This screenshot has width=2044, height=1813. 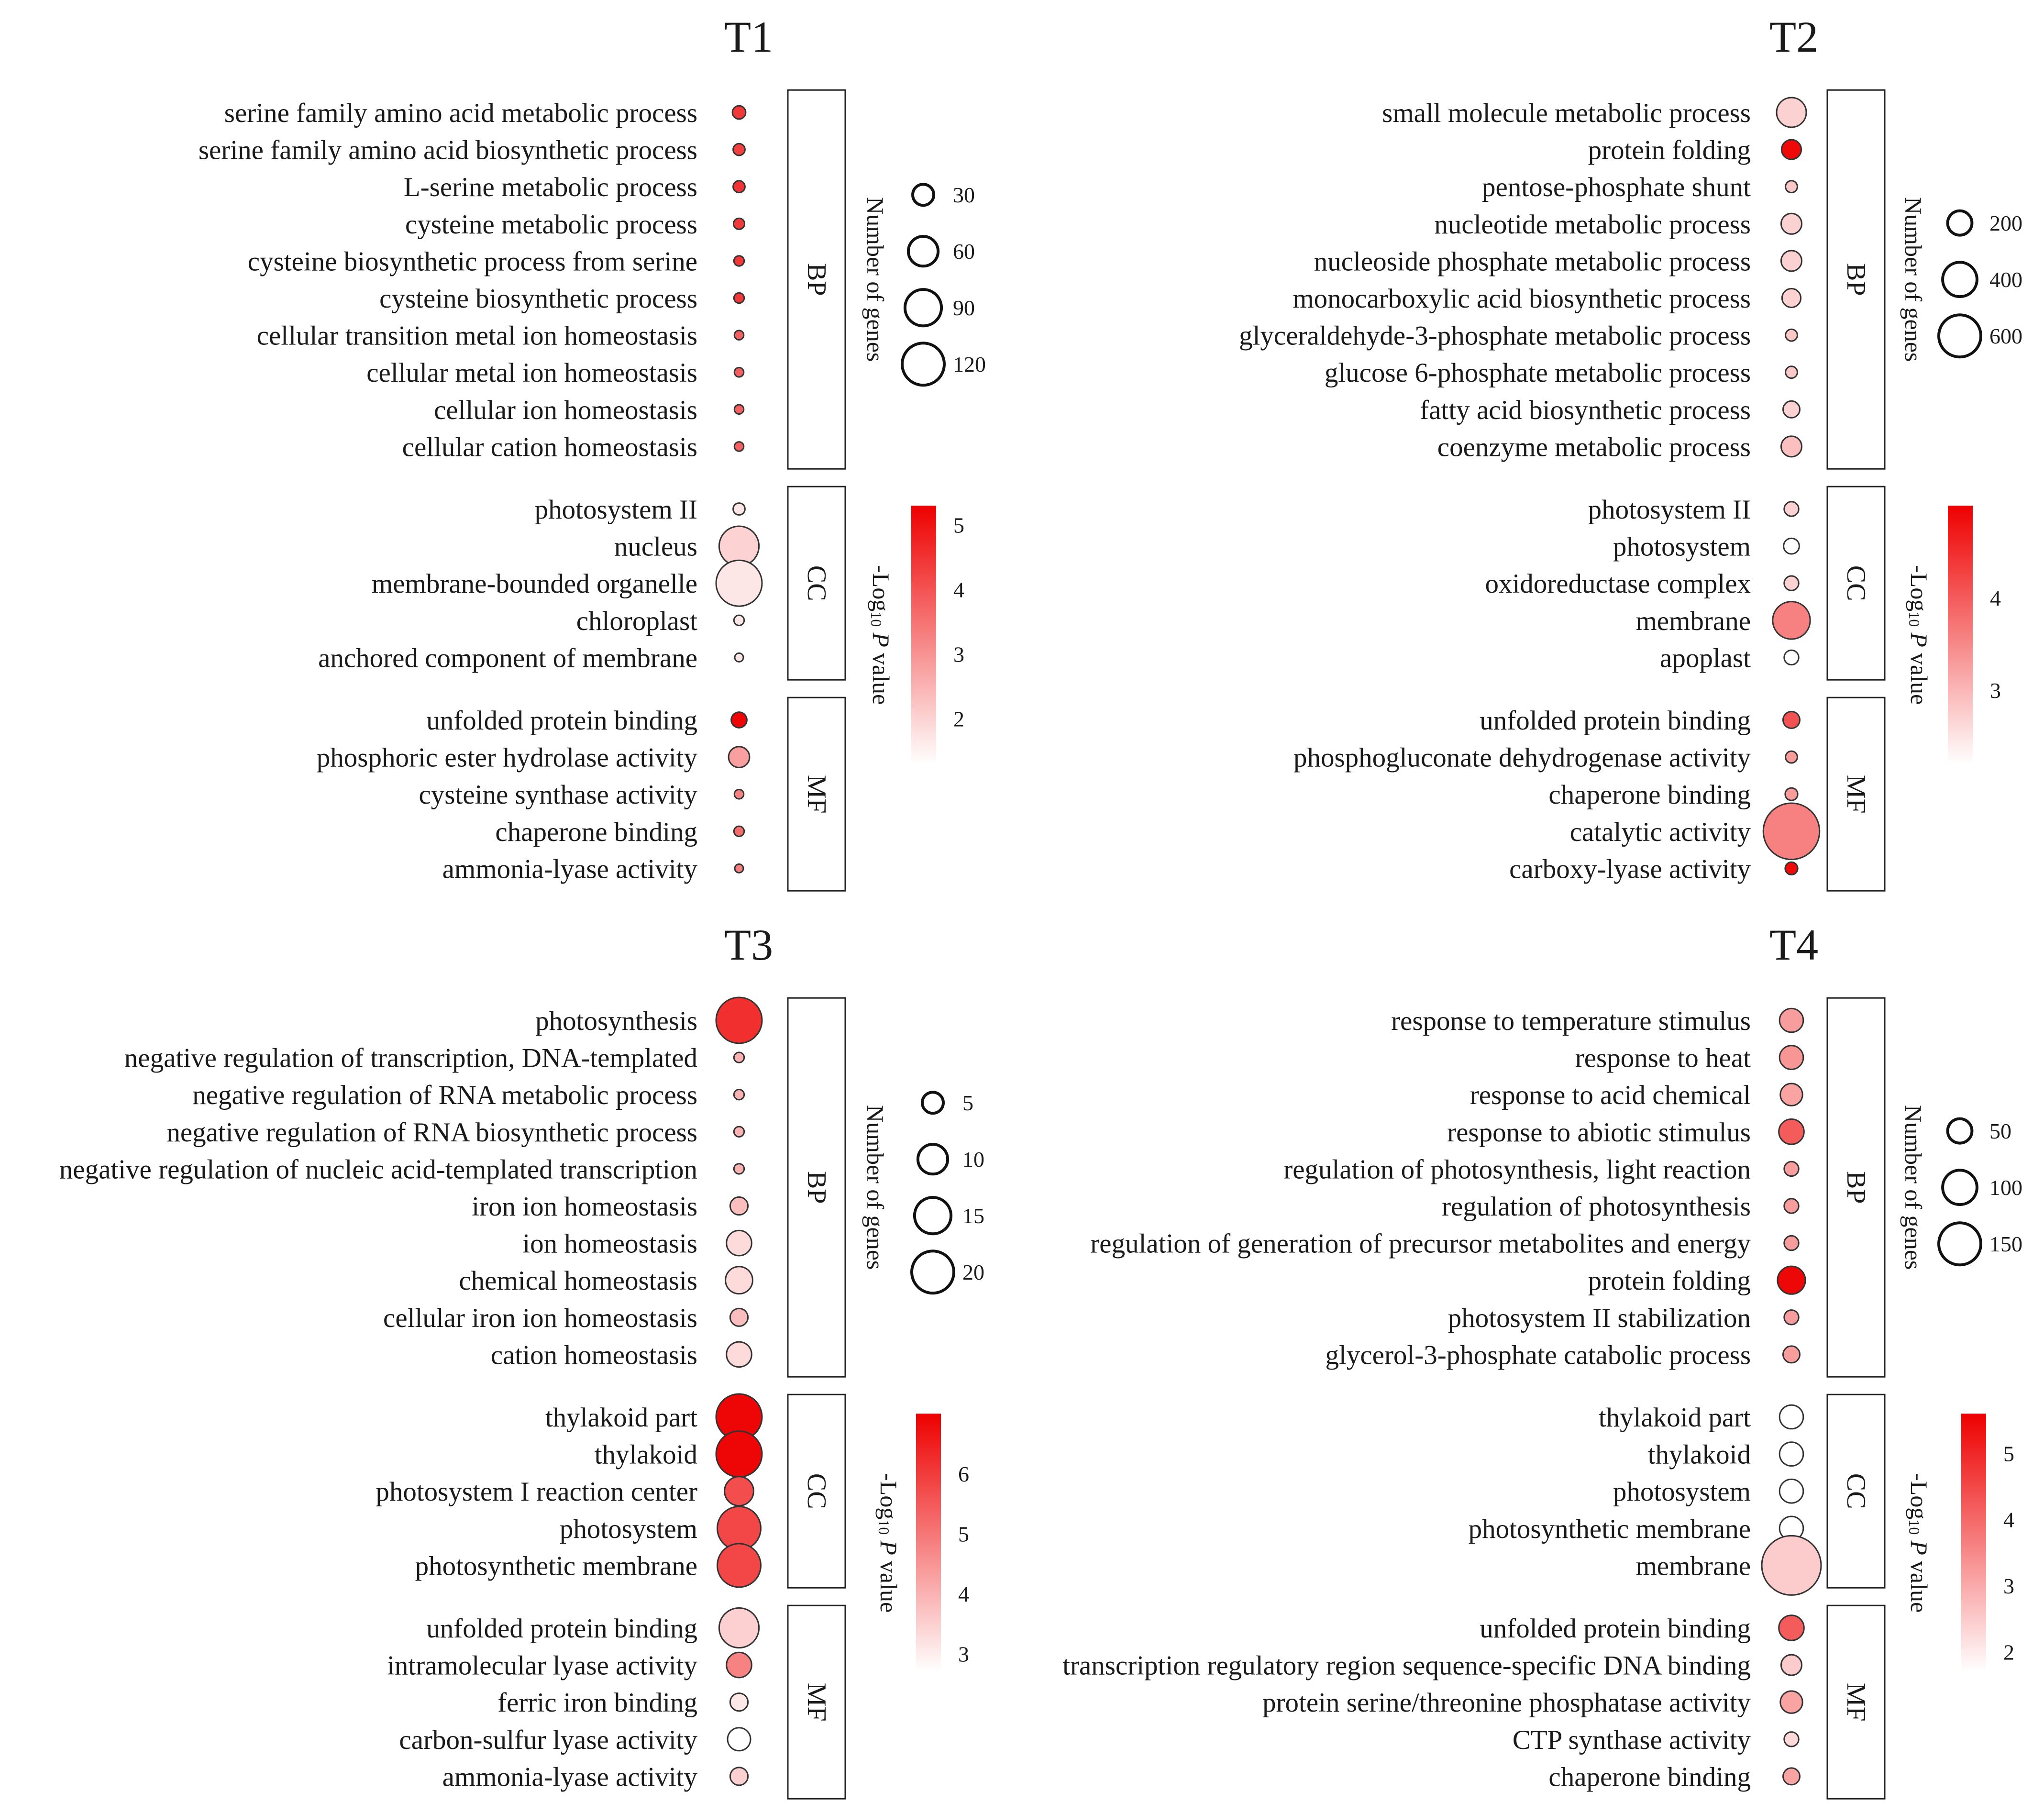 I want to click on size-legend-value: 30, so click(x=964, y=195).